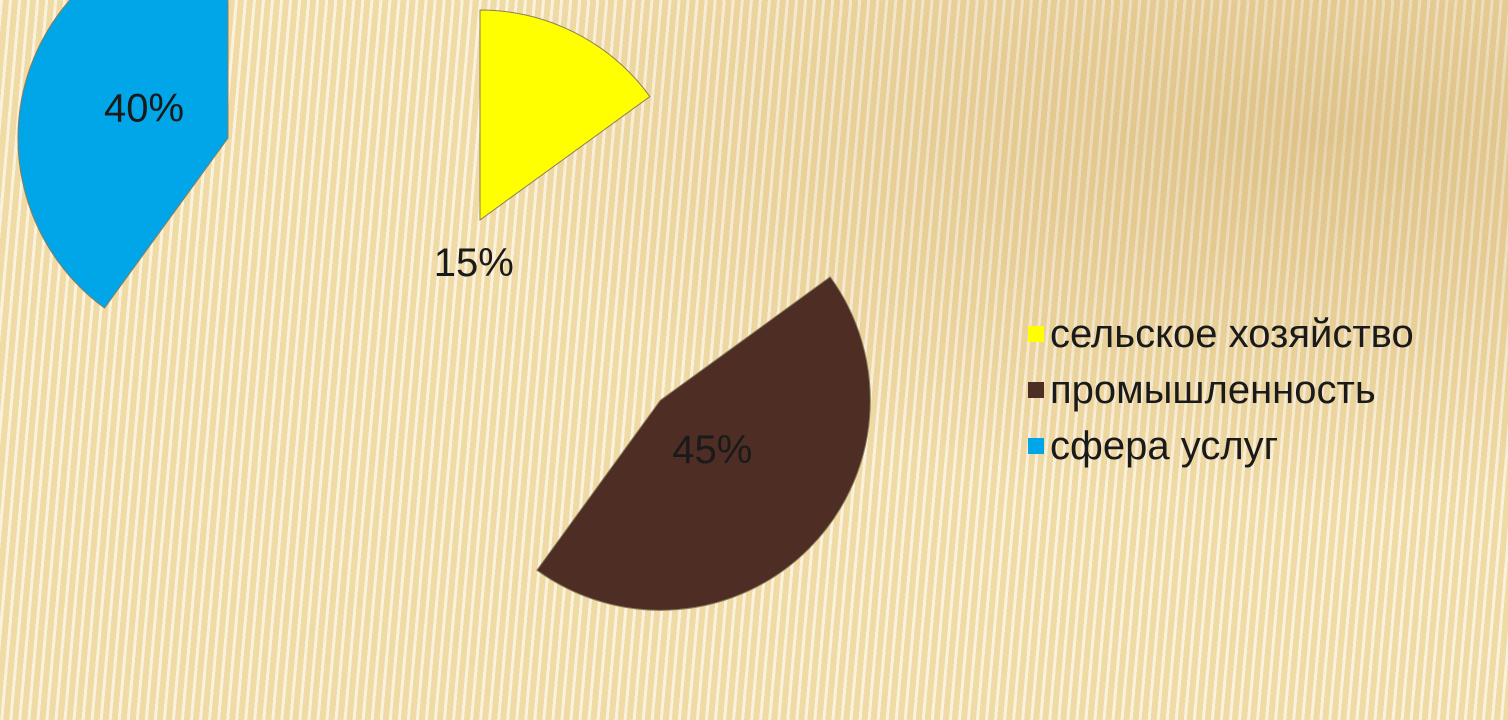 Image resolution: width=1508 pixels, height=720 pixels. I want to click on legend-item-agriculture: сельское хозяйство, so click(1221, 334).